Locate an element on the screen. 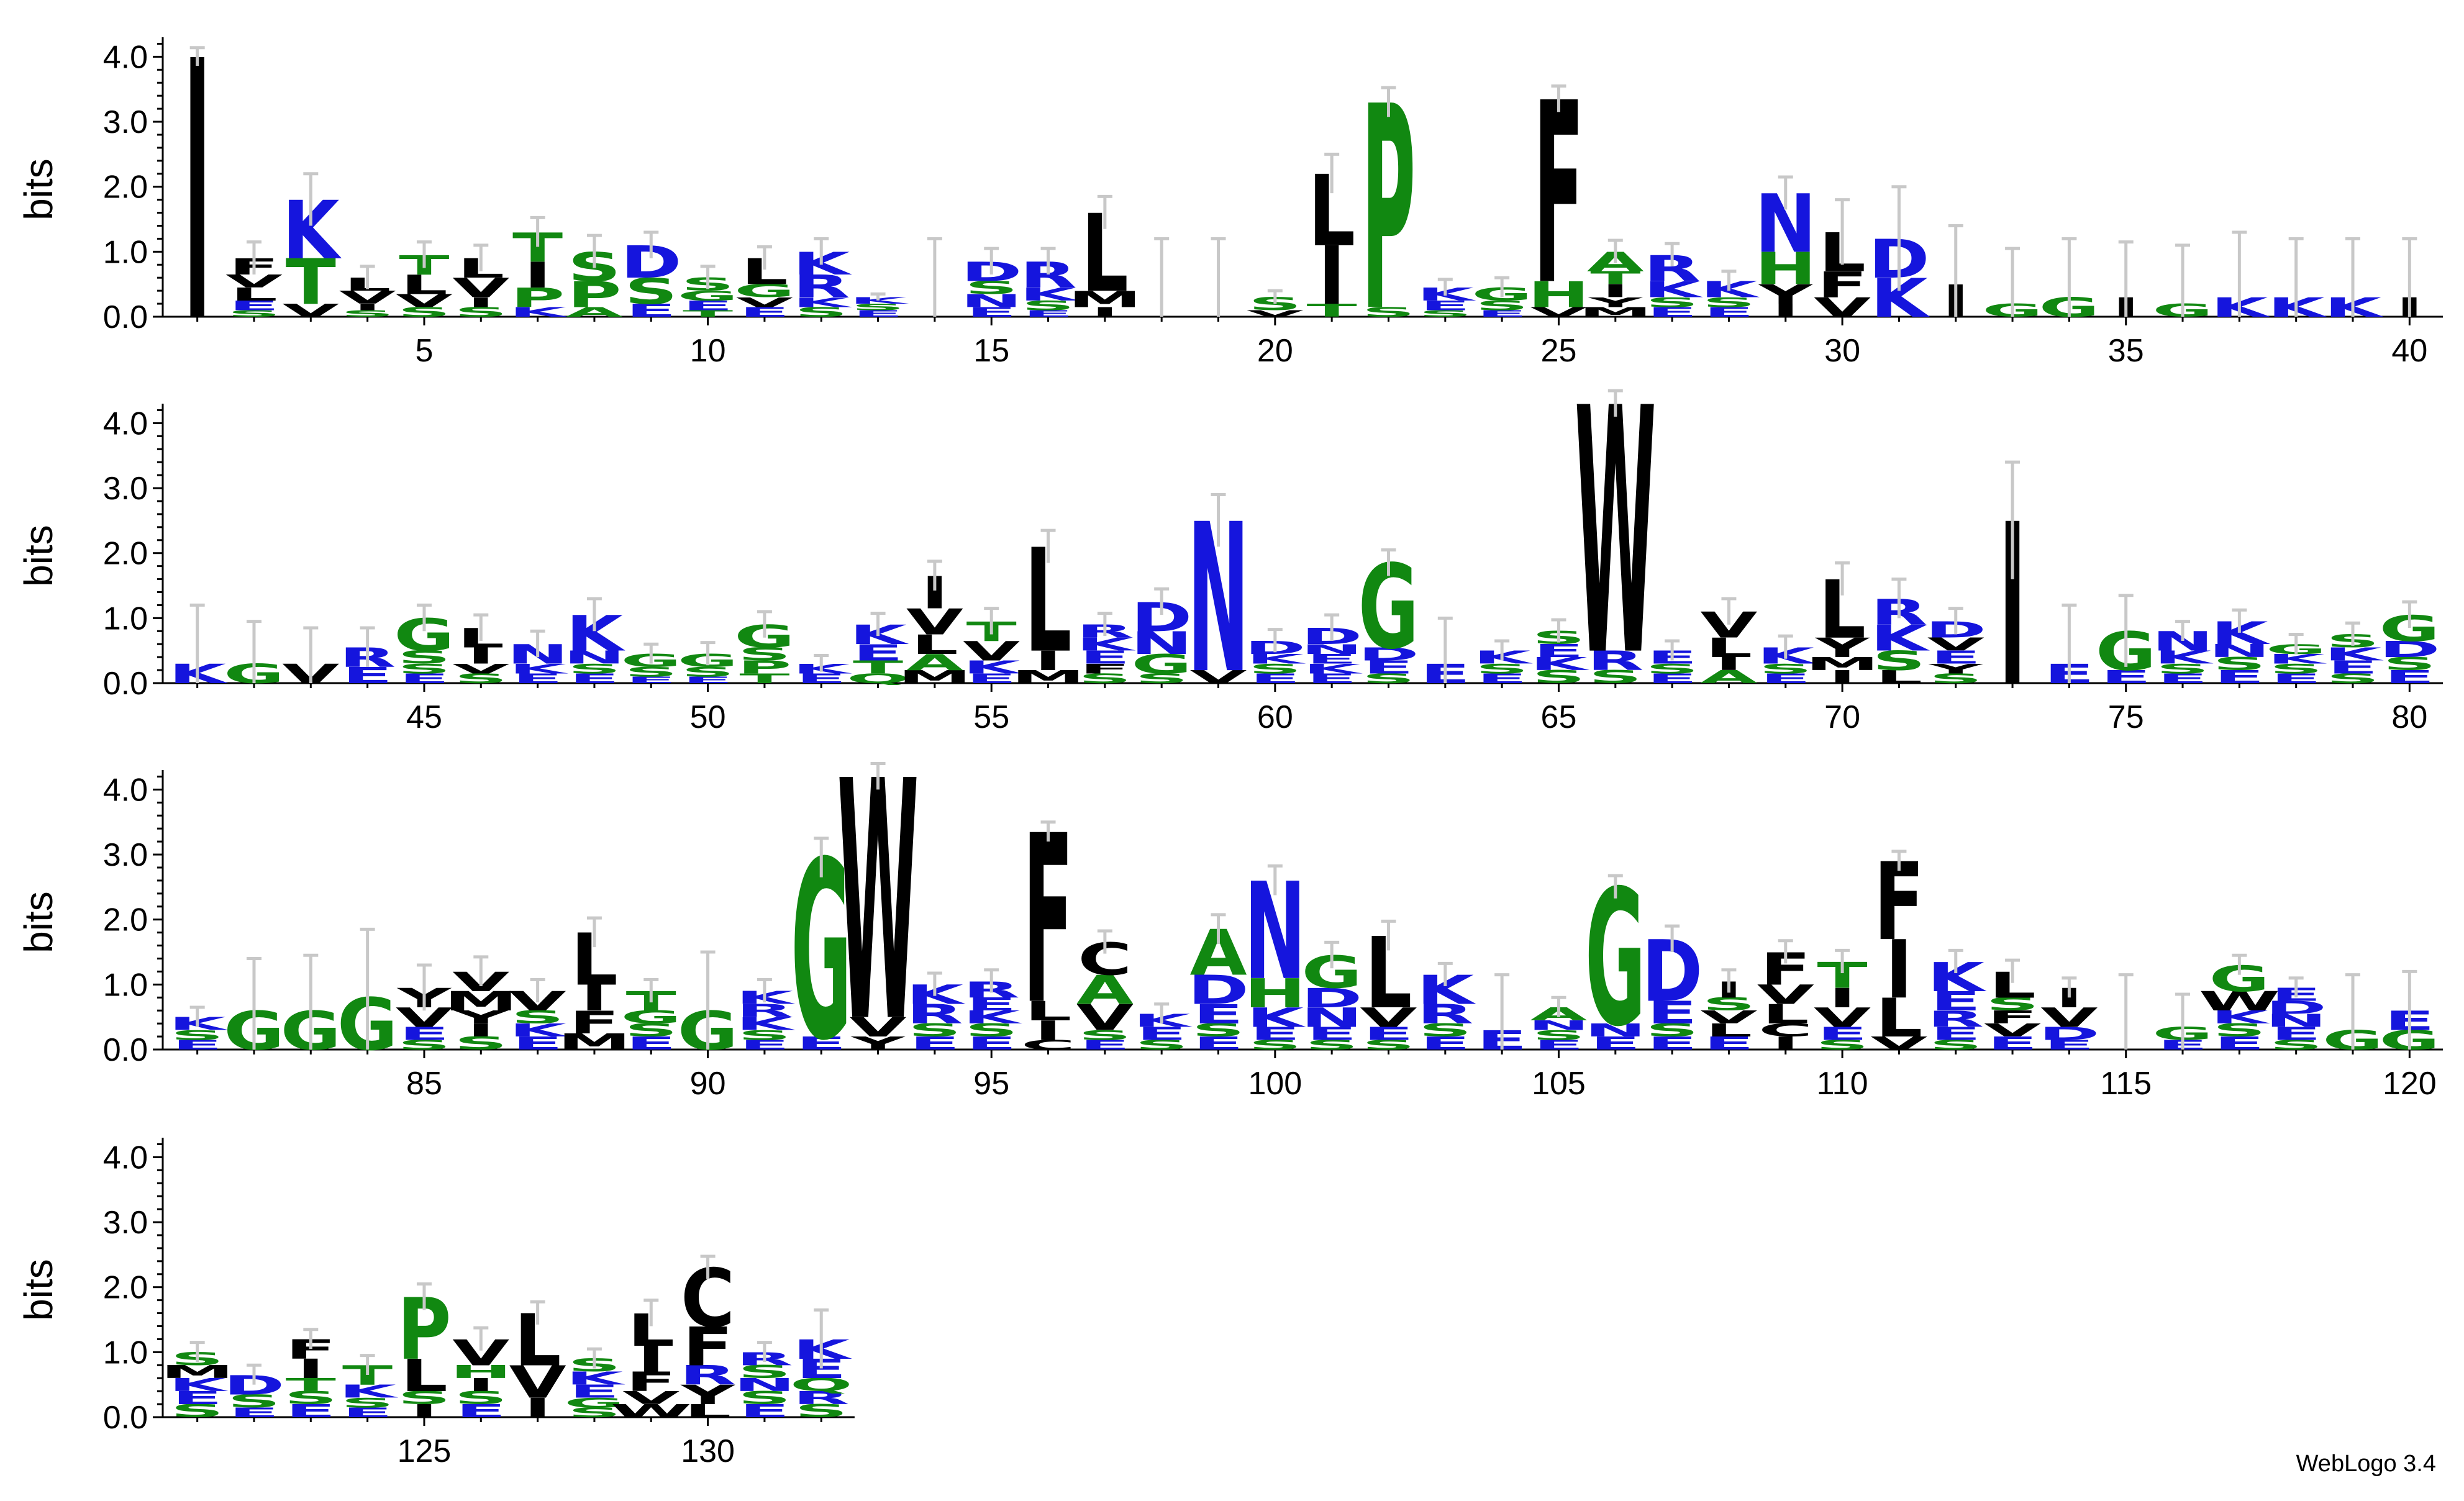 Image resolution: width=2464 pixels, height=1501 pixels. x-tick-label: 20 is located at coordinates (1275, 351).